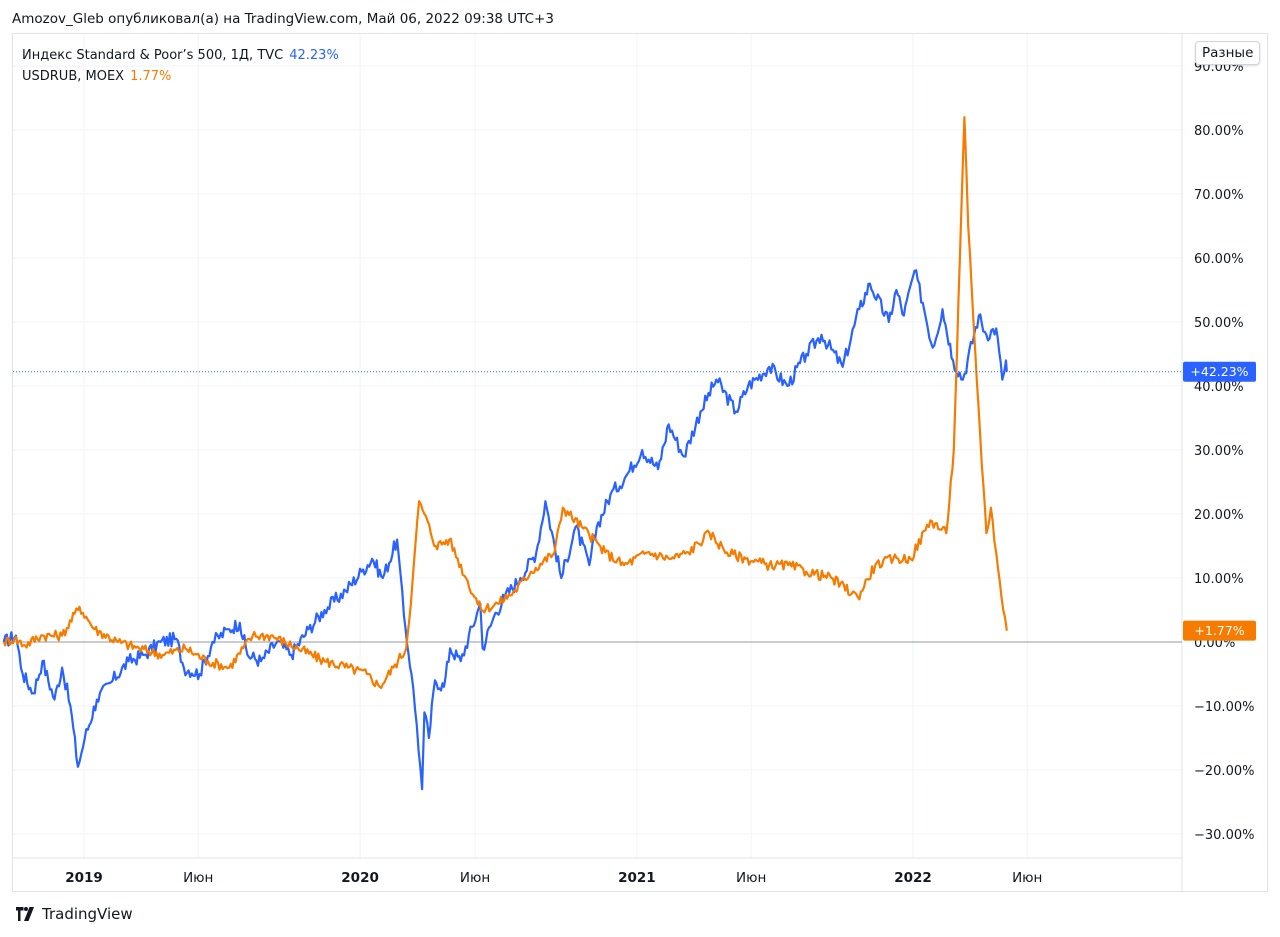  I want to click on spx-price-label: +42.23%, so click(1219, 371).